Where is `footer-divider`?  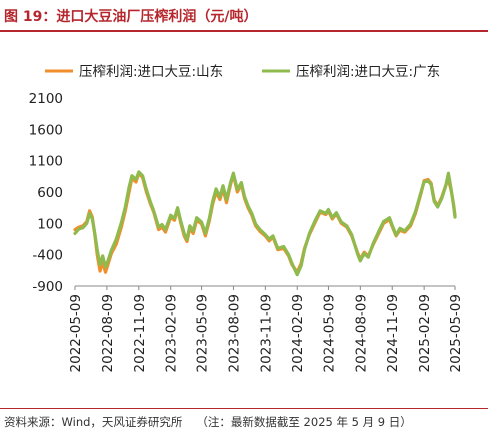
footer-divider is located at coordinates (244, 408).